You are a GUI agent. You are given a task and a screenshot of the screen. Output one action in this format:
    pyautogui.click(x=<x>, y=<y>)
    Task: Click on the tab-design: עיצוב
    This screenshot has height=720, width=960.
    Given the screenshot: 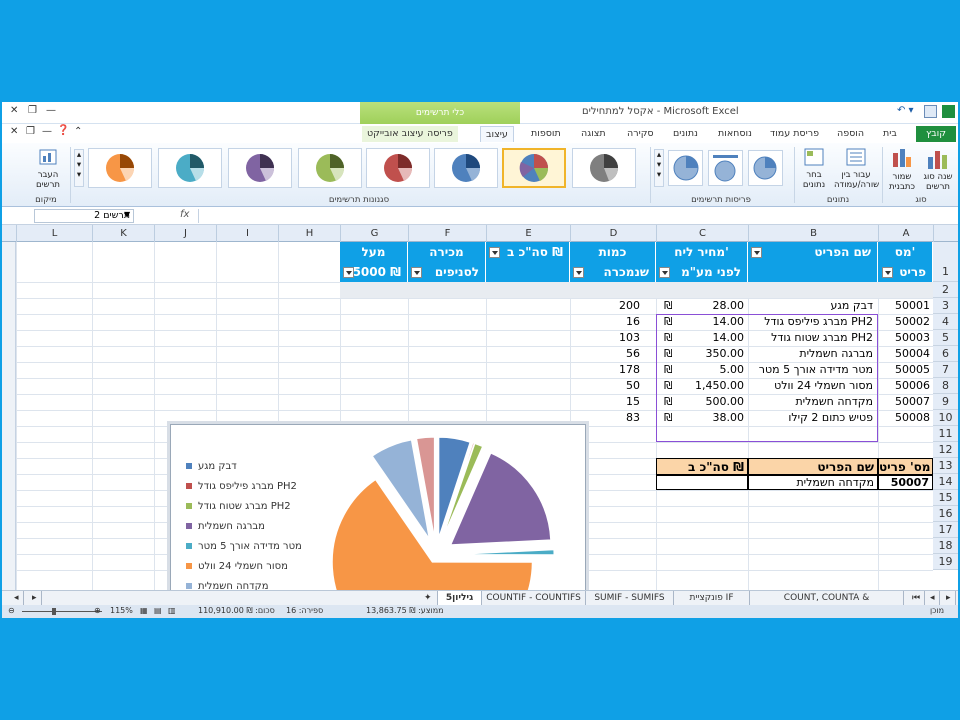 What is the action you would take?
    pyautogui.click(x=497, y=134)
    